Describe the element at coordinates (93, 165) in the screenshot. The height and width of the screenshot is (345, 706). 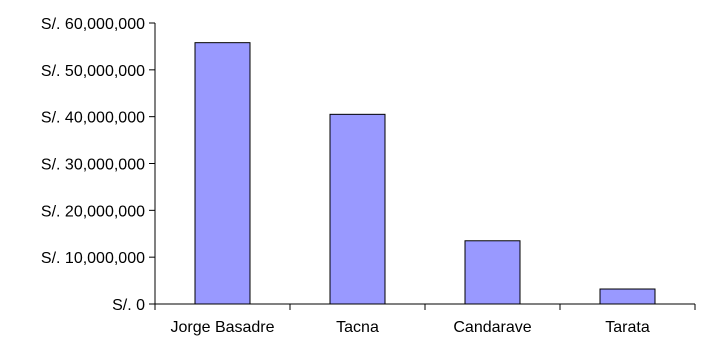
I see `y-tick-label: S/. 30,000,000` at that location.